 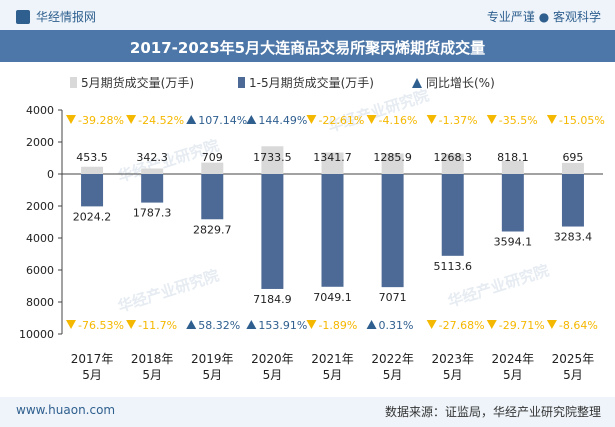 What do you see at coordinates (40, 302) in the screenshot?
I see `y-tick-label: 8000` at bounding box center [40, 302].